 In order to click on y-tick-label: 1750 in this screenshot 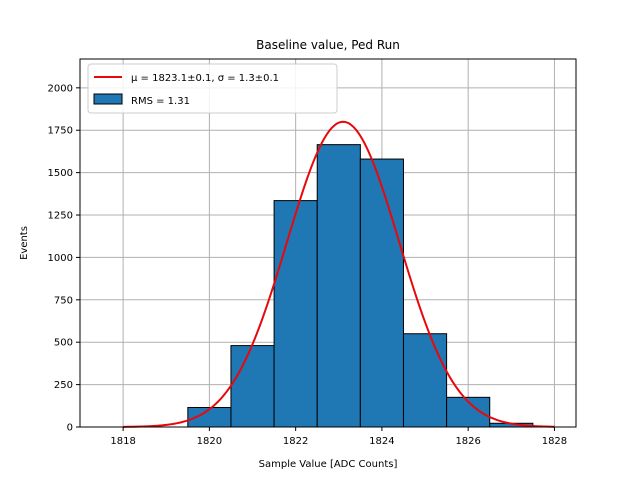, I will do `click(60, 131)`.